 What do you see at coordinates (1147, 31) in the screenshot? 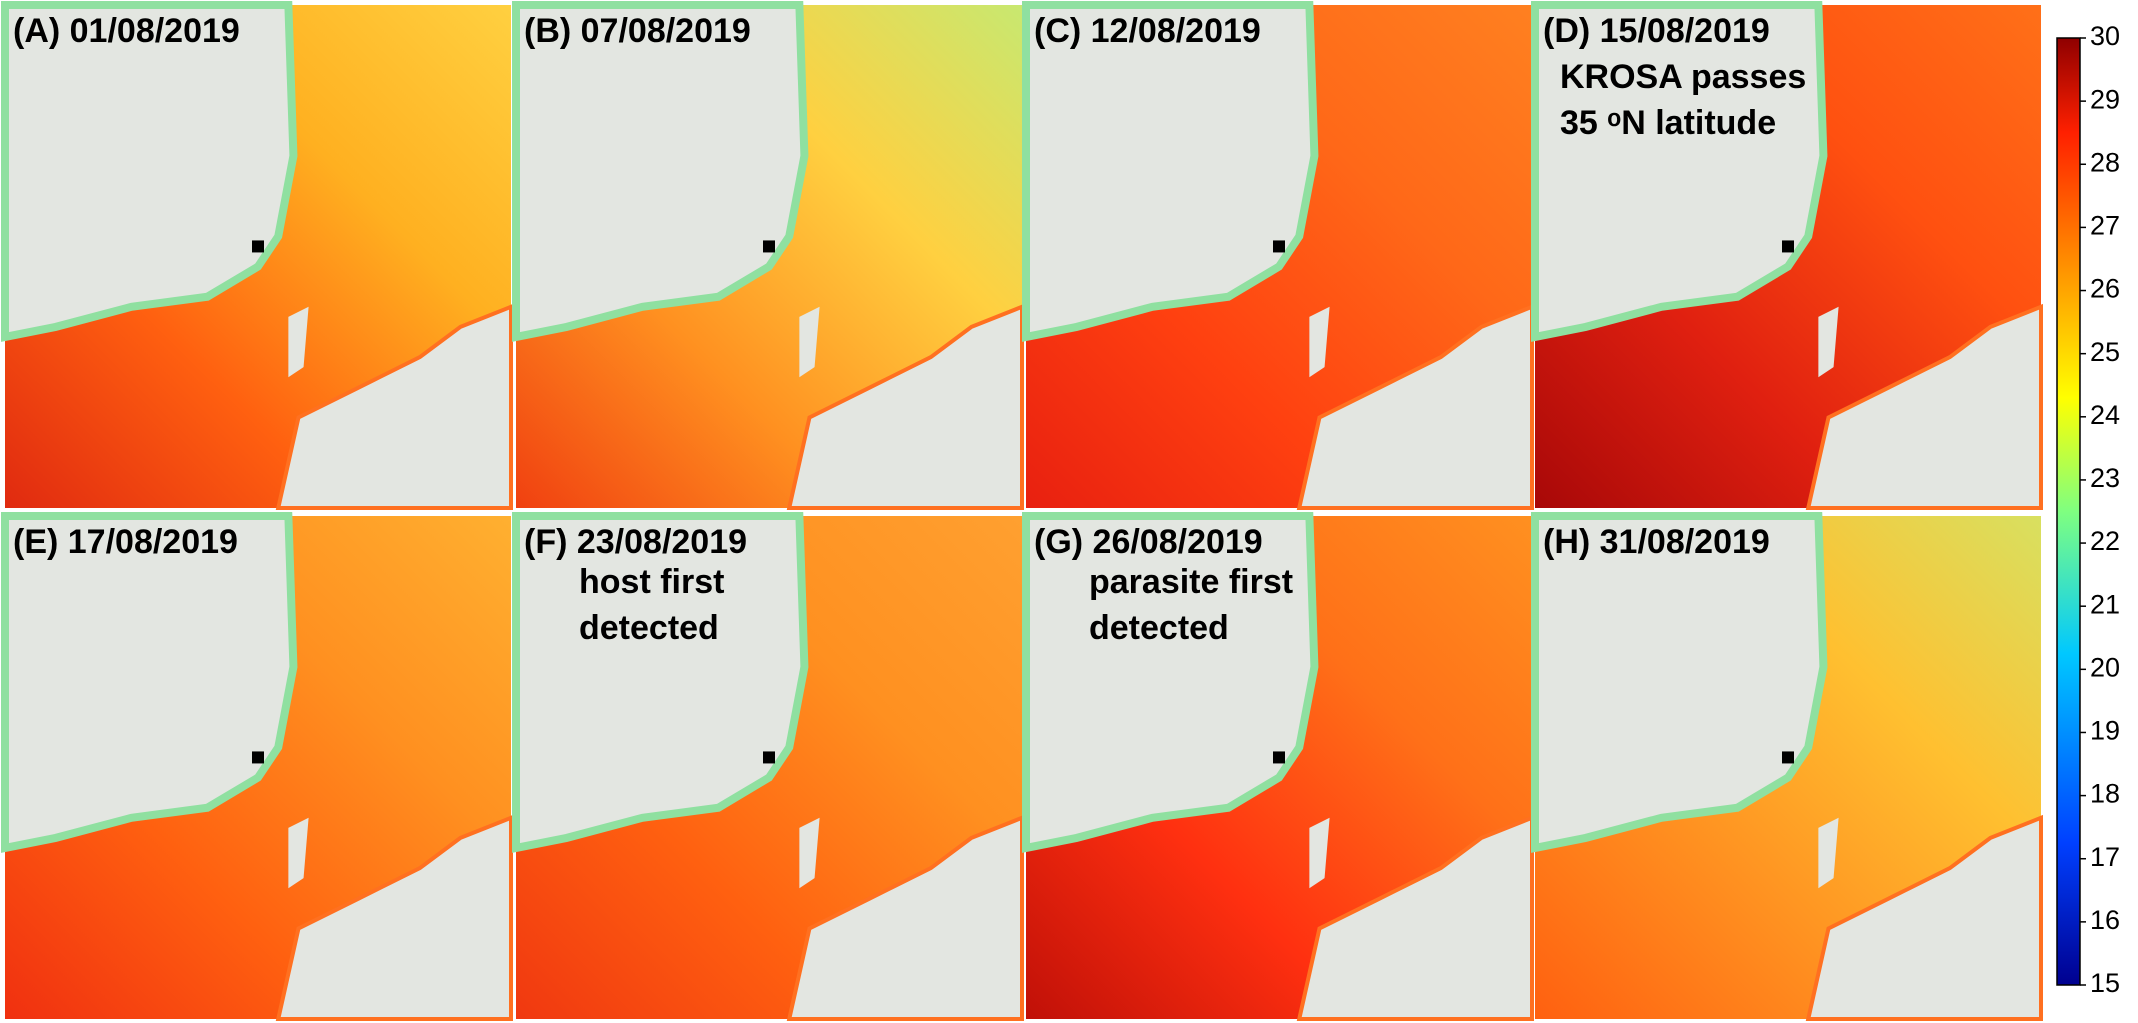
I see `panel-label: (C) 12/08/2019` at bounding box center [1147, 31].